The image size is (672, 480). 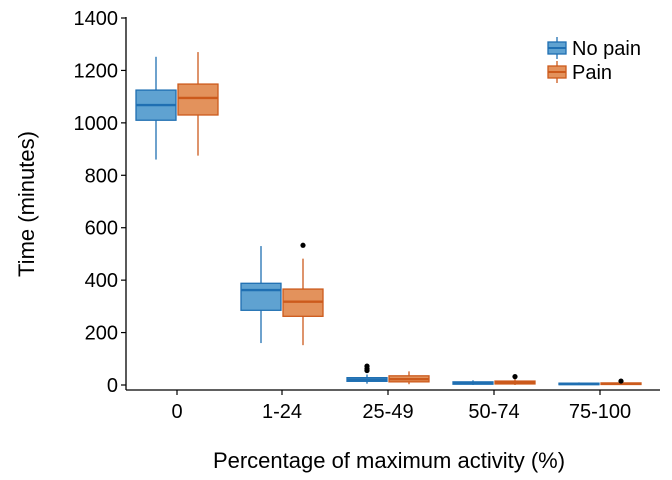 I want to click on x-axis-title: Percentage of maximum activity (%), so click(x=389, y=460).